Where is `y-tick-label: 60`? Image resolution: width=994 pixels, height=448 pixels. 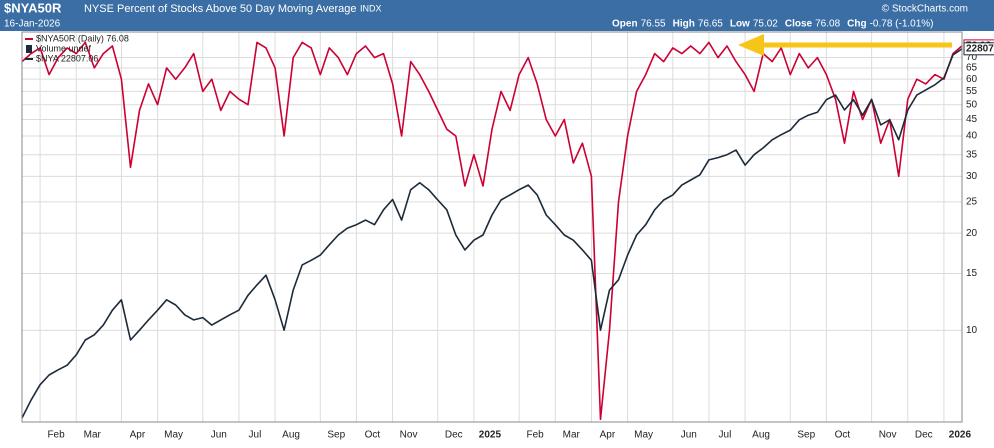 y-tick-label: 60 is located at coordinates (972, 79).